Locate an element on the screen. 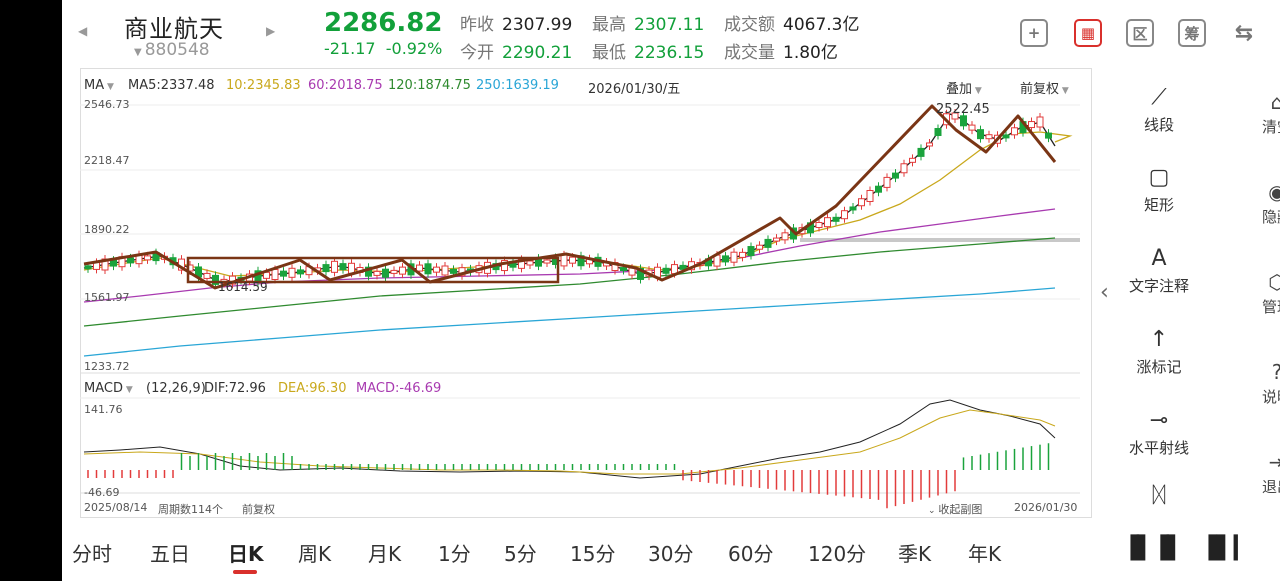 Image resolution: width=1280 pixels, height=581 pixels. zone-icon: 区 is located at coordinates (1140, 33).